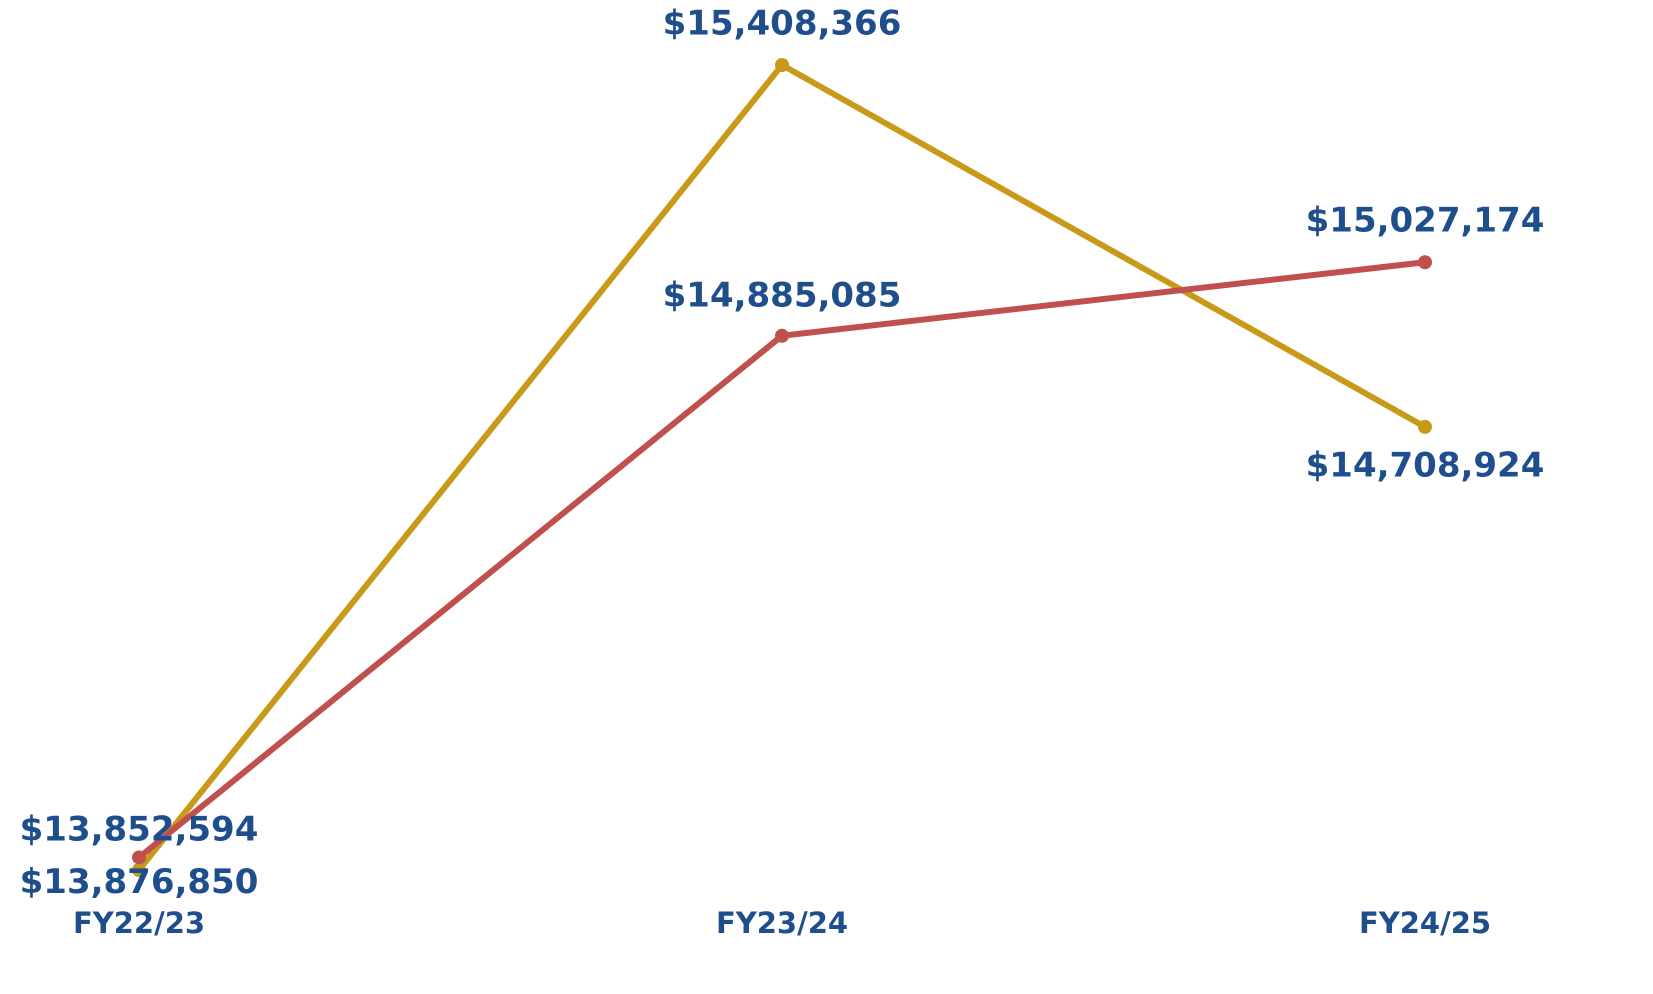 Image resolution: width=1653 pixels, height=994 pixels. Describe the element at coordinates (139, 830) in the screenshot. I see `data-label: $13,852,594` at that location.